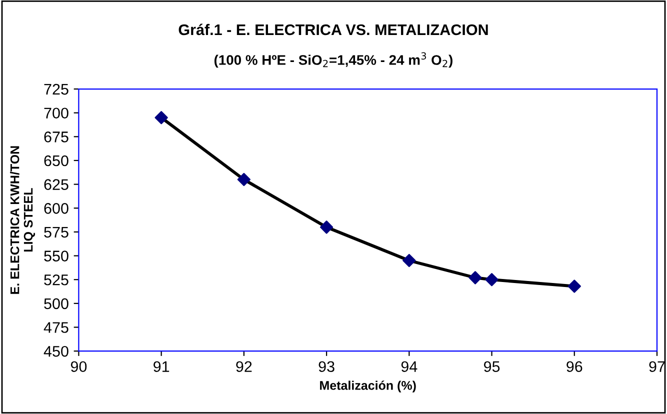 The image size is (667, 414). Describe the element at coordinates (657, 366) in the screenshot. I see `x-tick-label: 97` at that location.